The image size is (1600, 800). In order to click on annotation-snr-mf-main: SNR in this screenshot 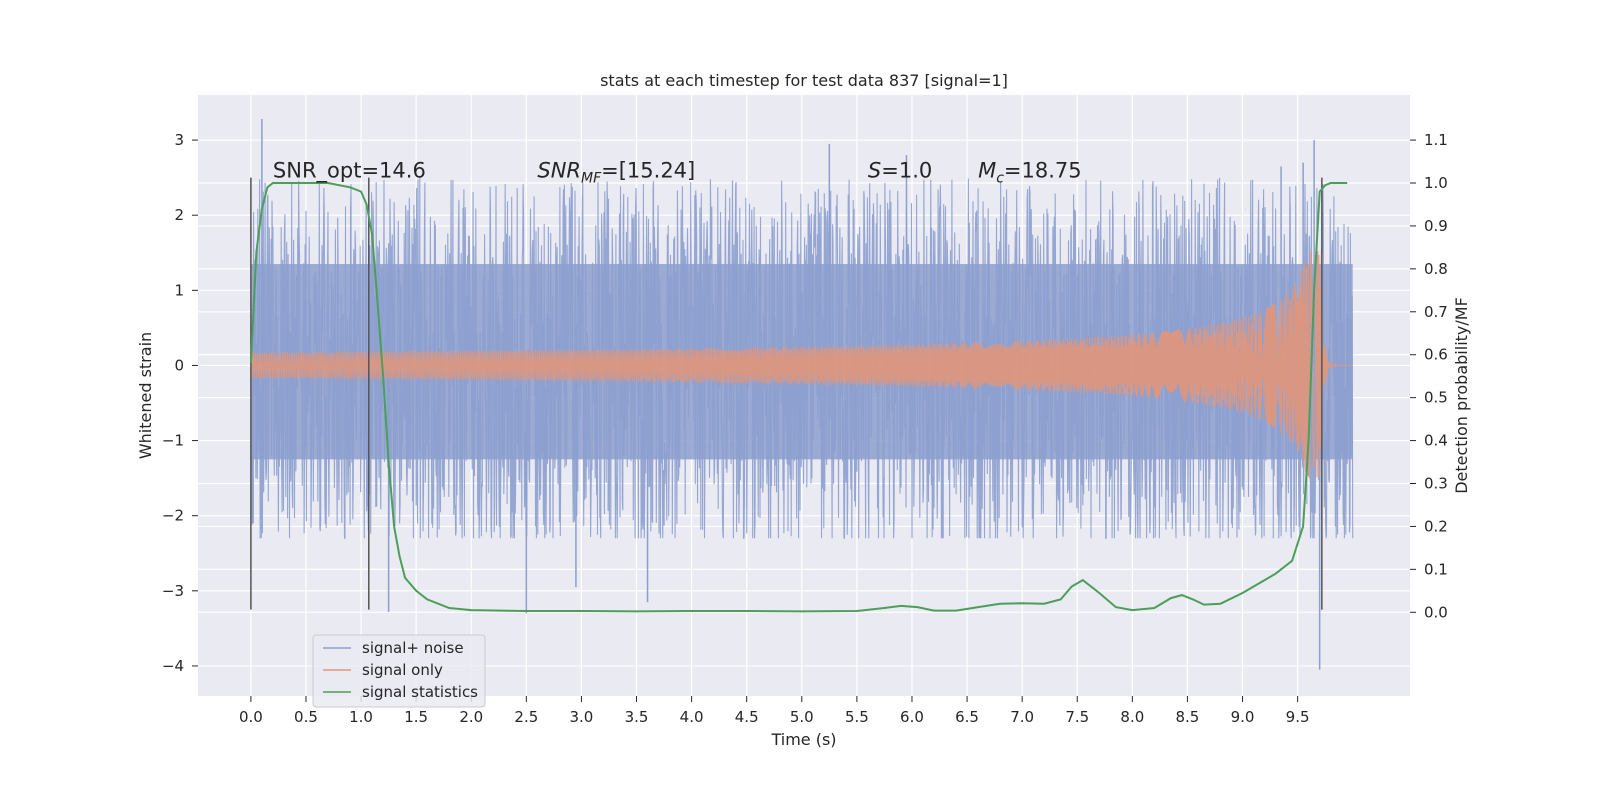, I will do `click(559, 171)`.